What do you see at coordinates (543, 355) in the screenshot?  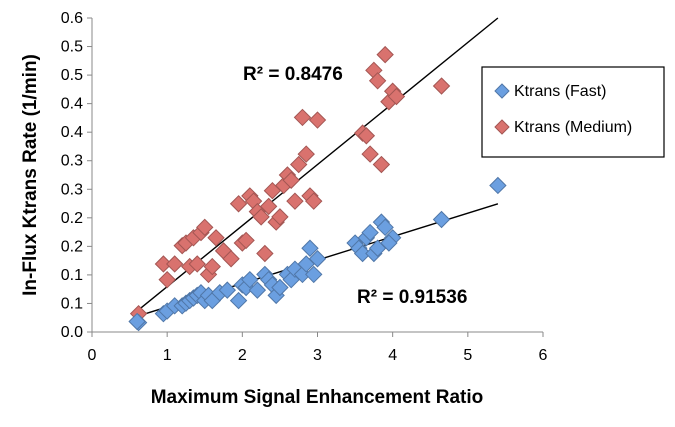 I see `x-tick-label: 6` at bounding box center [543, 355].